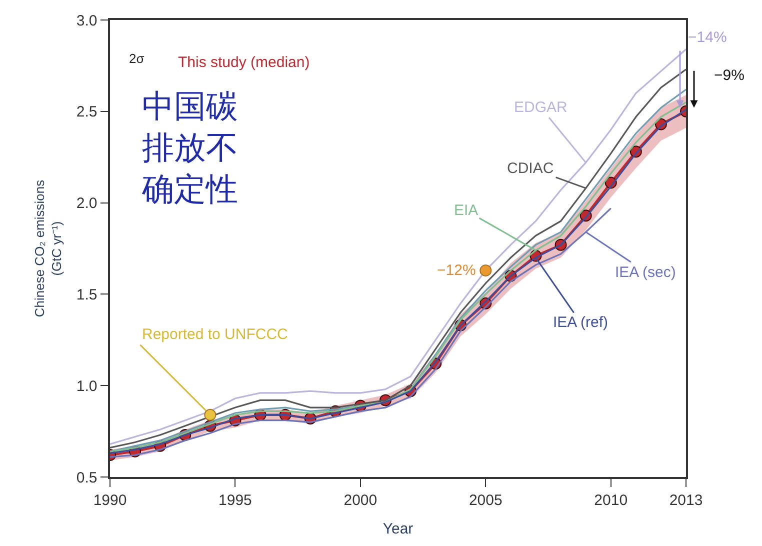 This screenshot has width=762, height=546. What do you see at coordinates (189, 147) in the screenshot?
I see `annotation: 中国碳排放不确定性` at bounding box center [189, 147].